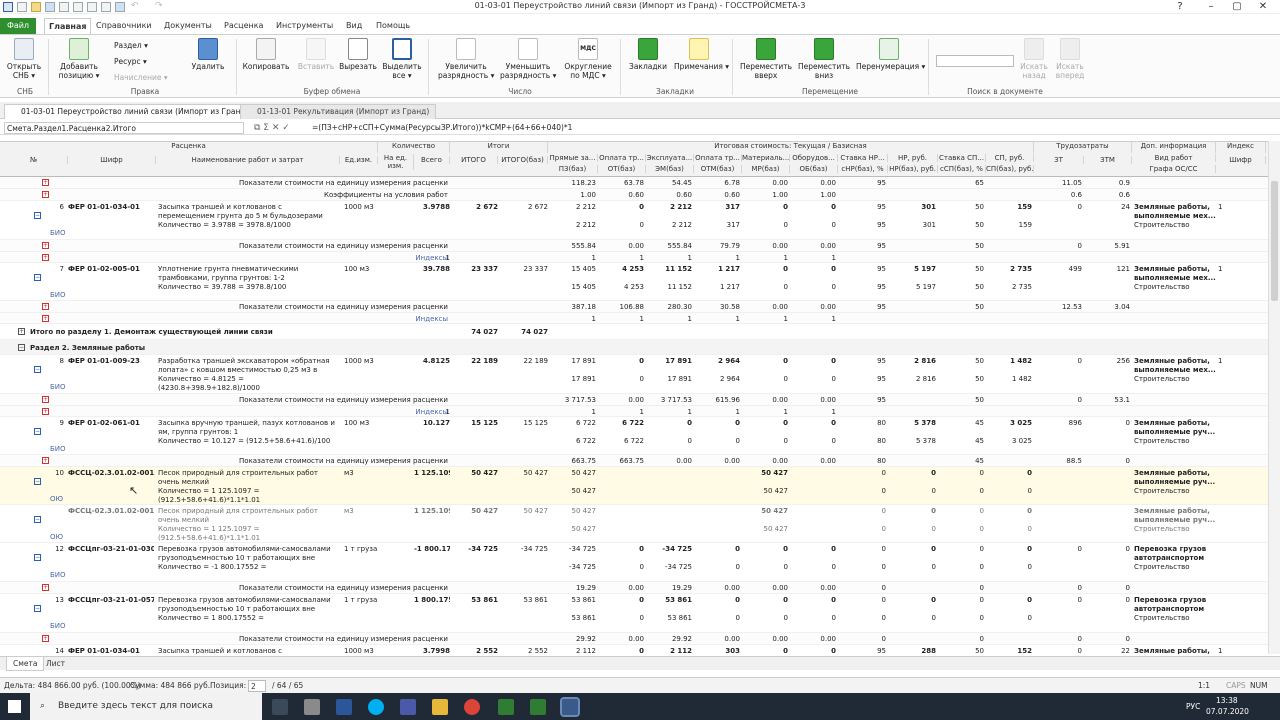 The image size is (1280, 720). Describe the element at coordinates (106, 7) in the screenshot. I see `settings-icon` at that location.